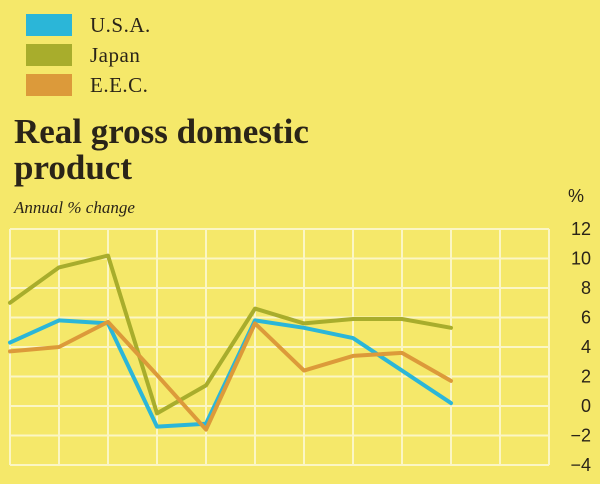 Image resolution: width=600 pixels, height=484 pixels. What do you see at coordinates (119, 84) in the screenshot?
I see `legend-label-eec: E.E.C.` at bounding box center [119, 84].